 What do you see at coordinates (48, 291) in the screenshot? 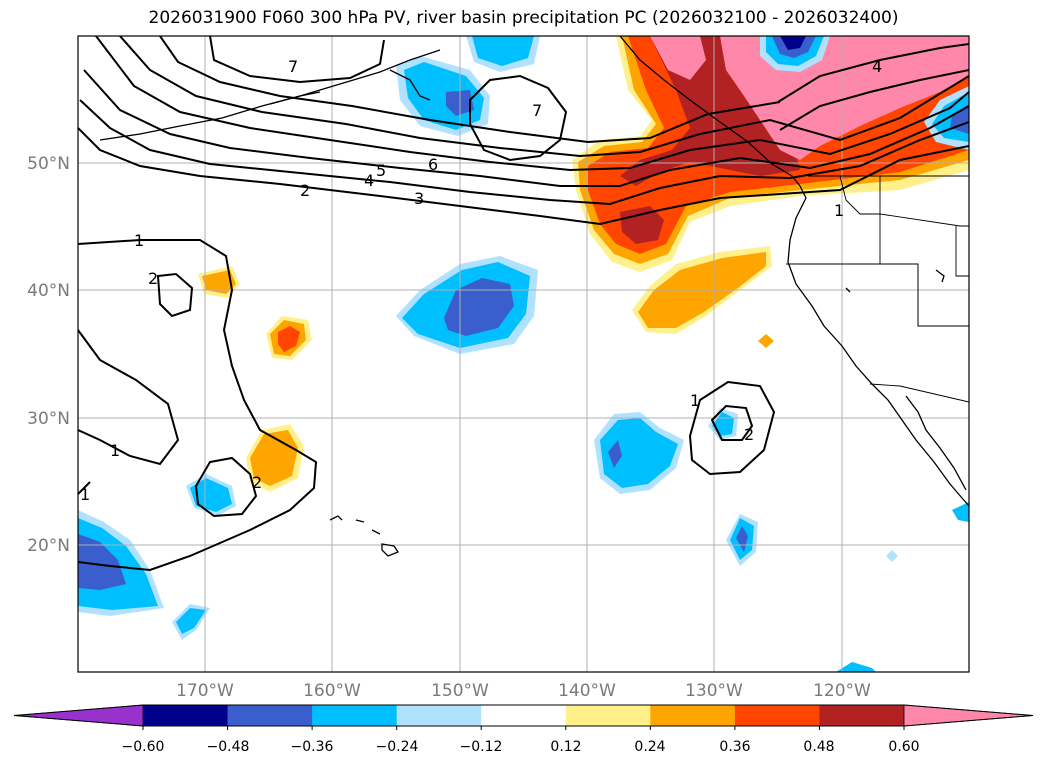
I see `lat-label: 40°N` at bounding box center [48, 291].